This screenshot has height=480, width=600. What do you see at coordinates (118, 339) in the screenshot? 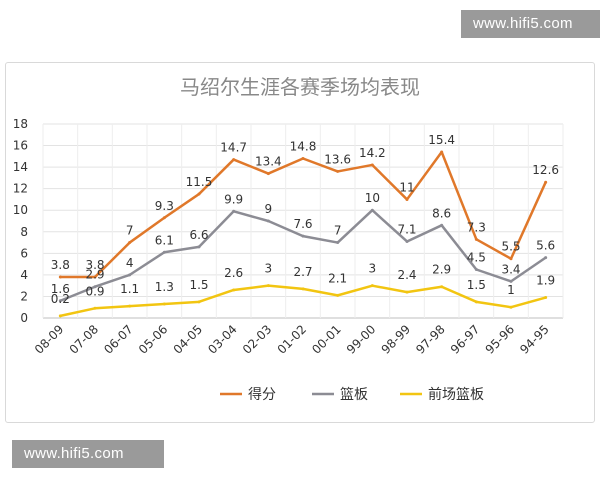
I see `x-tick-label: 06-07` at bounding box center [118, 339].